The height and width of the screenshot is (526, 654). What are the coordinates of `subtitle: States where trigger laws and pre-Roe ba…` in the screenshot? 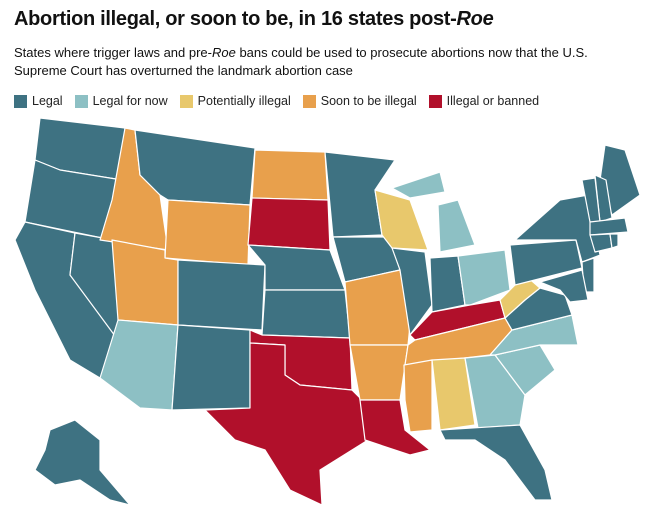 It's located at (324, 62).